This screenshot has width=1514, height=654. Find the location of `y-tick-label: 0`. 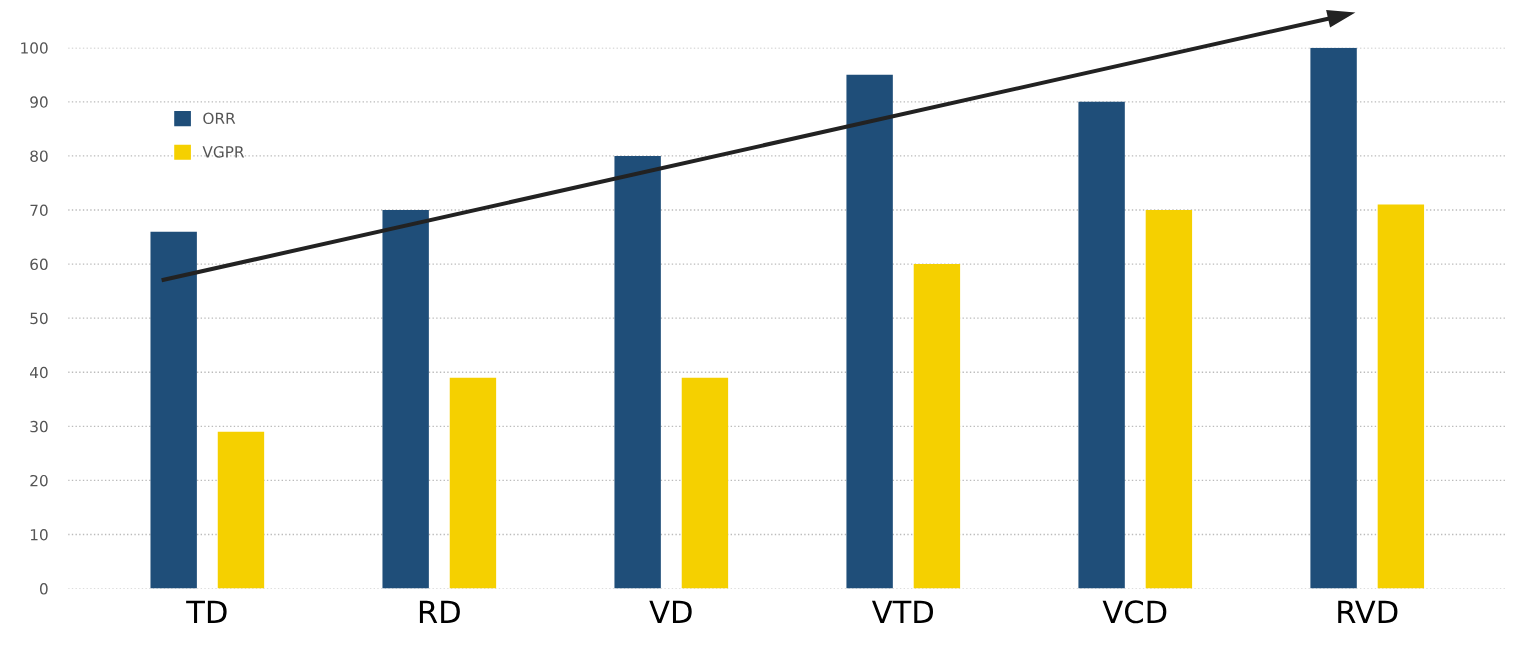

y-tick-label: 0 is located at coordinates (43, 589).